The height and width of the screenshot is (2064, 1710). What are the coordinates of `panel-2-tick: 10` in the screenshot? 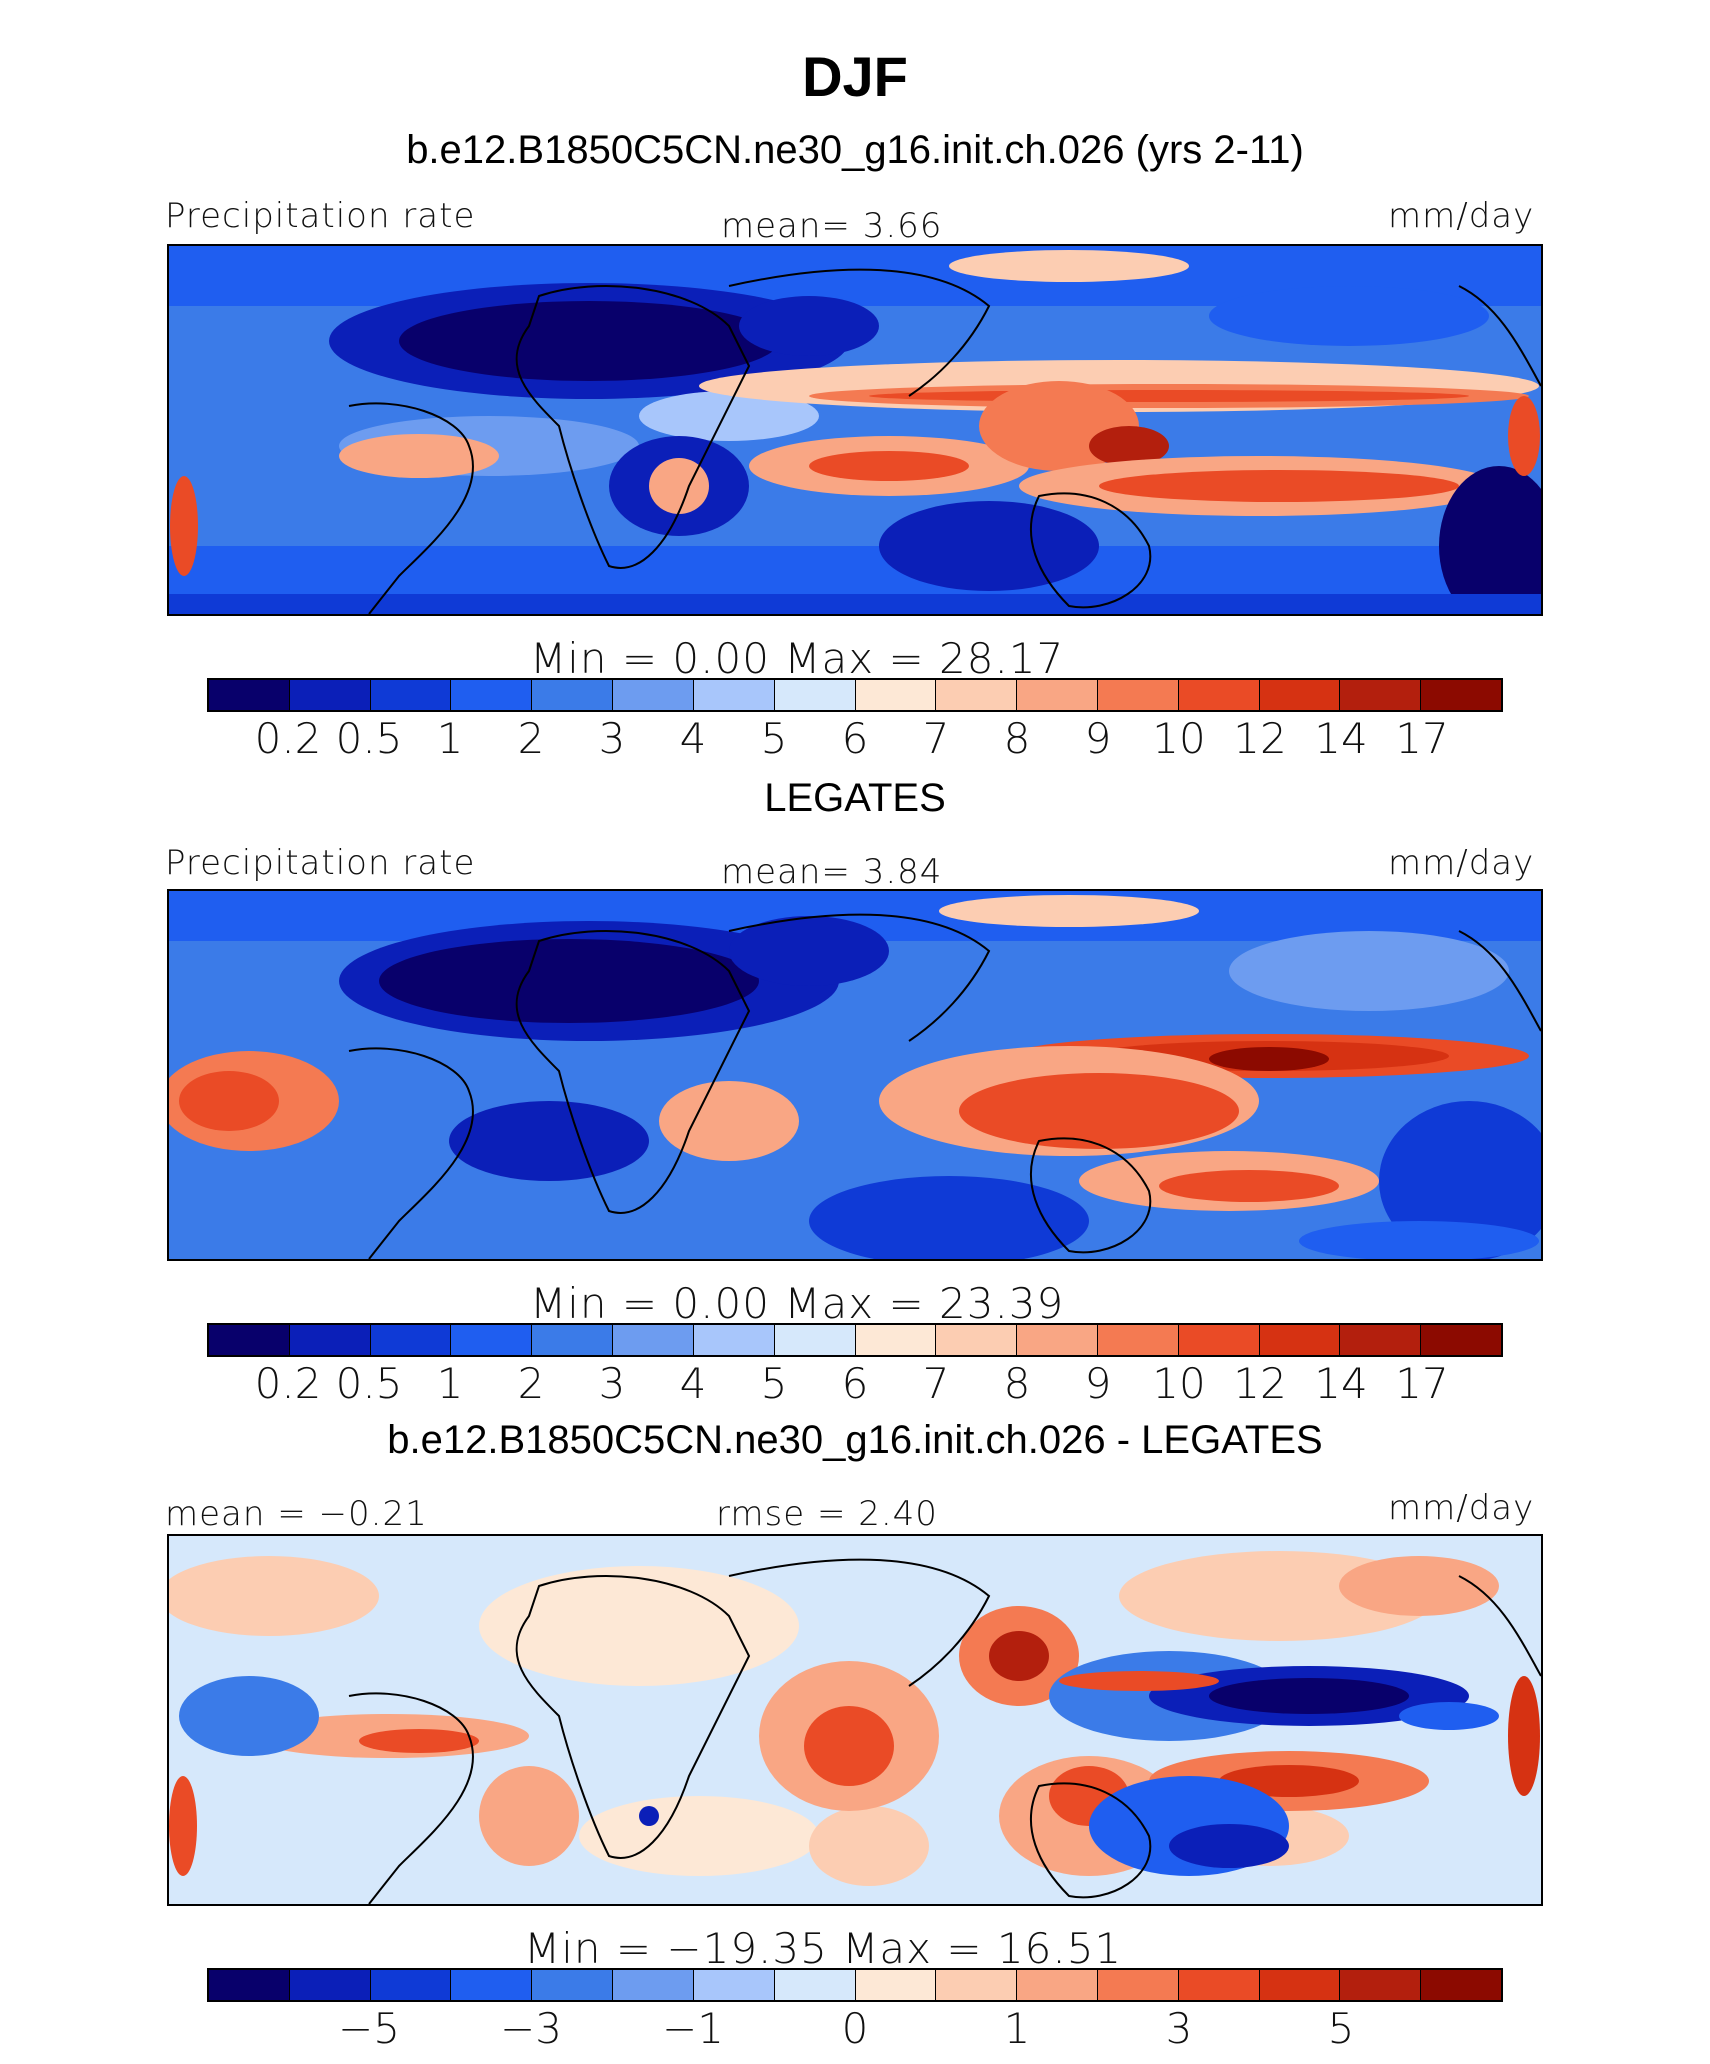 It's located at (1179, 1383).